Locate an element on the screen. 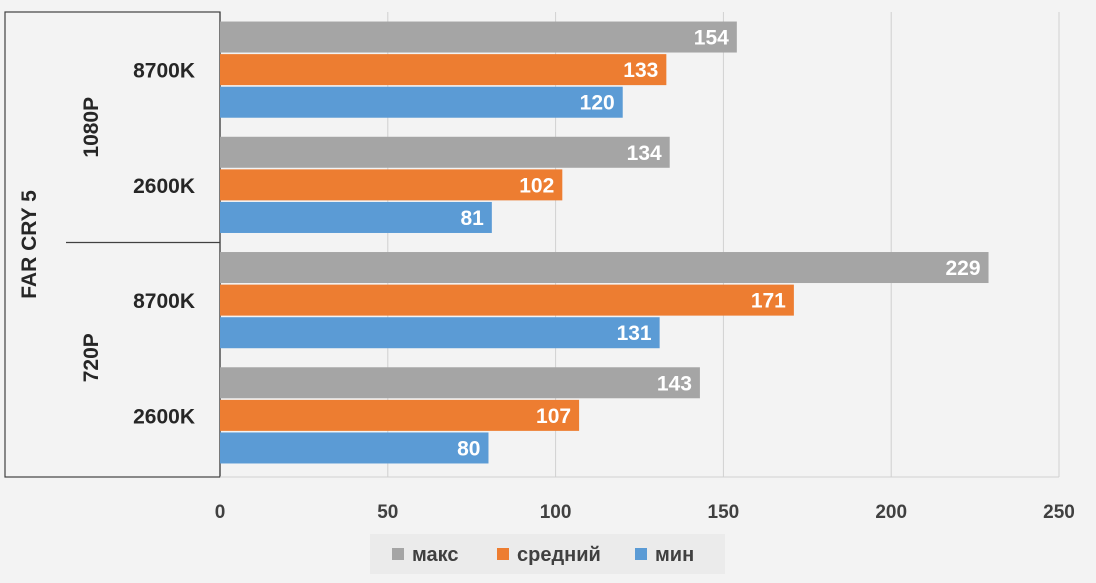  data-label: 102 is located at coordinates (536, 185).